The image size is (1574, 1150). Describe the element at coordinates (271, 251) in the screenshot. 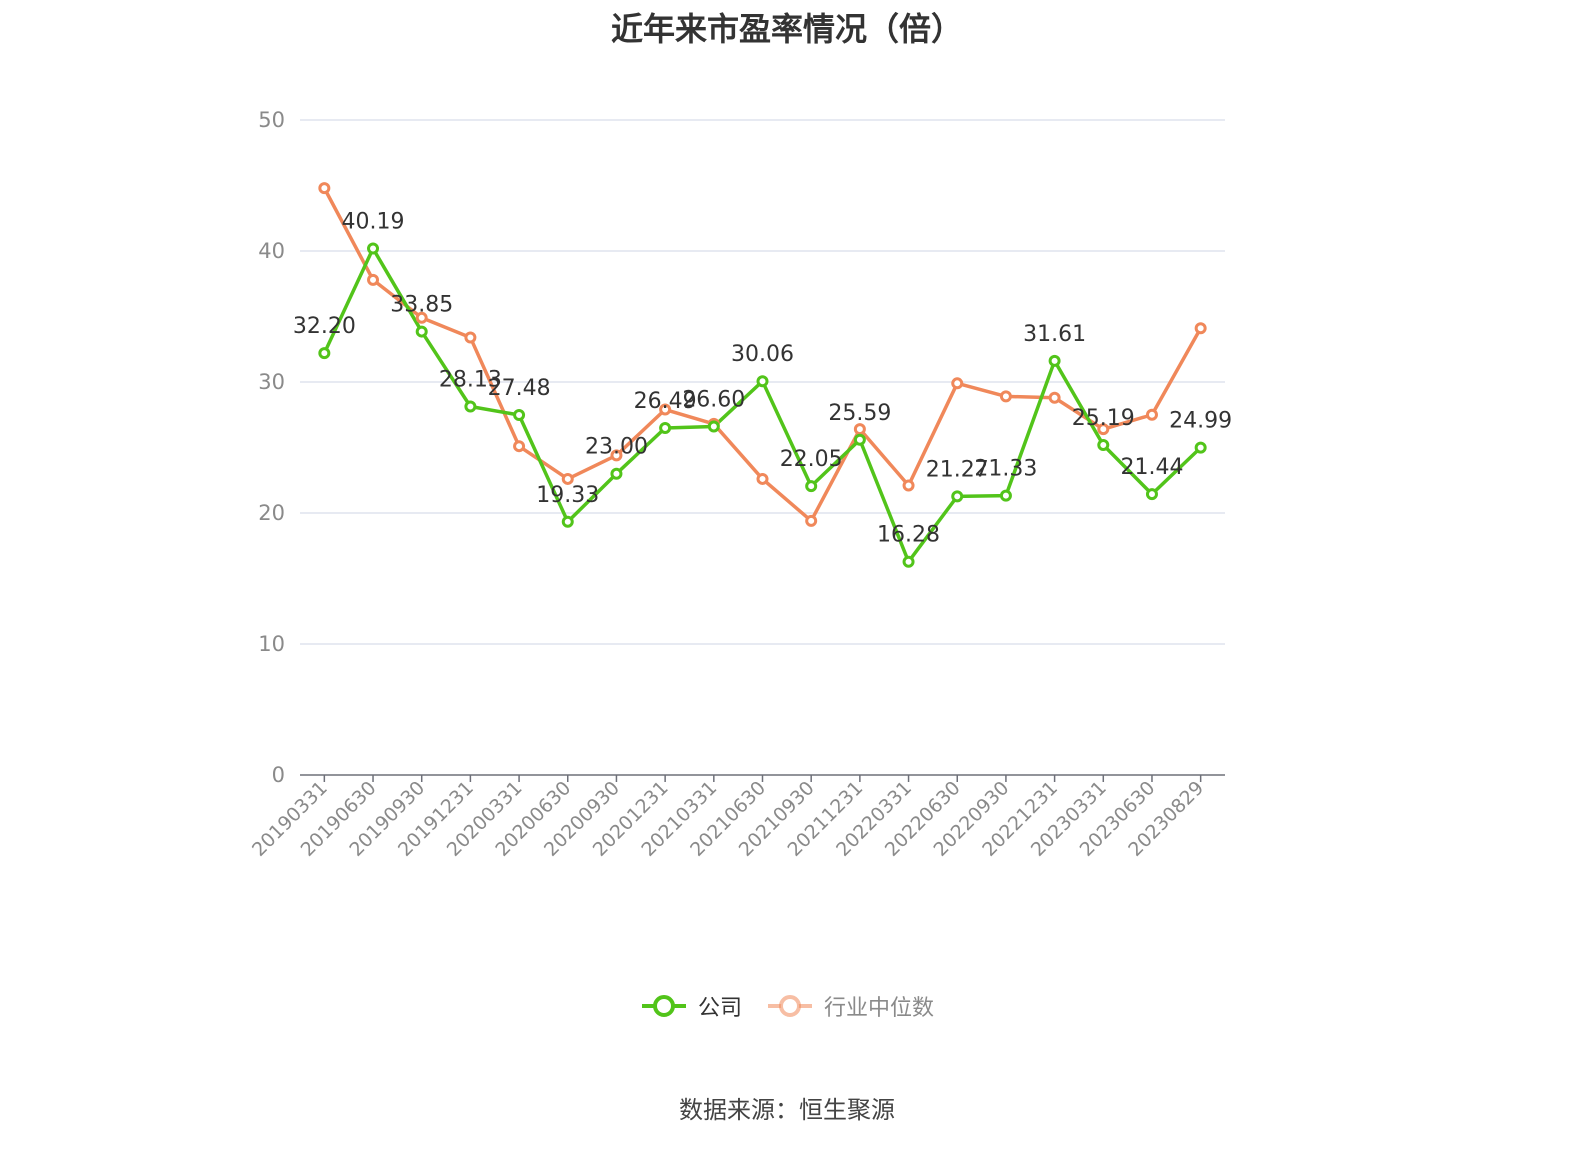

I see `y-tick-label: 40` at that location.